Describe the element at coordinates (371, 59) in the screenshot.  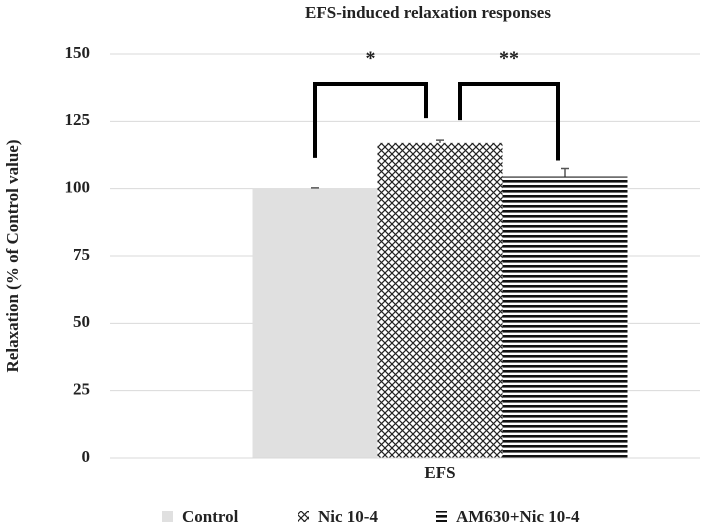
I see `significance-label: *` at that location.